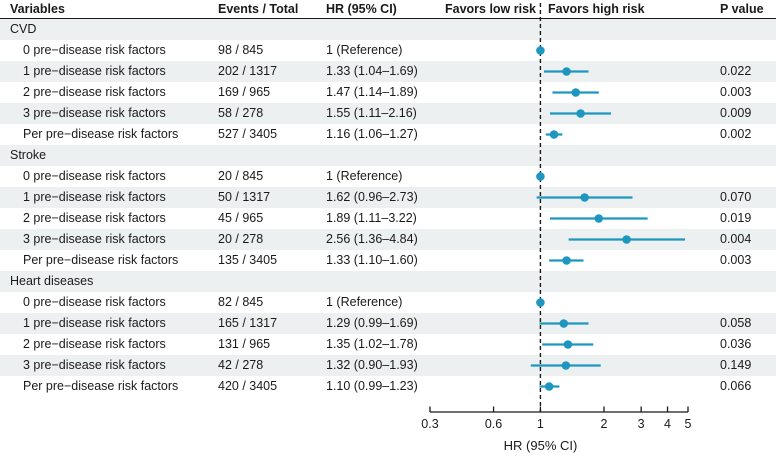 Image resolution: width=776 pixels, height=456 pixels. Describe the element at coordinates (372, 134) in the screenshot. I see `hr-ci-text: 1.16 (1.06–1.27)` at that location.